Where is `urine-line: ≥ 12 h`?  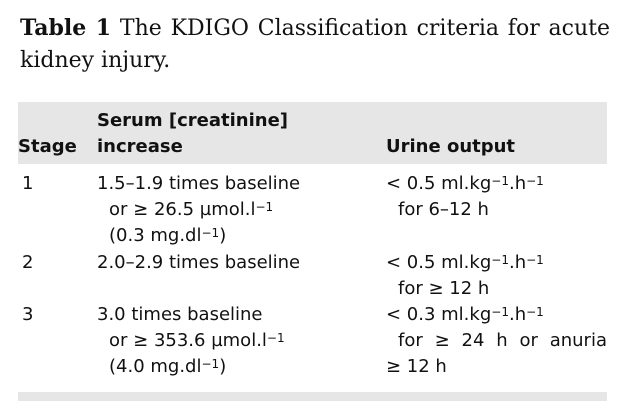
urine-line: ≥ 12 h is located at coordinates (416, 366).